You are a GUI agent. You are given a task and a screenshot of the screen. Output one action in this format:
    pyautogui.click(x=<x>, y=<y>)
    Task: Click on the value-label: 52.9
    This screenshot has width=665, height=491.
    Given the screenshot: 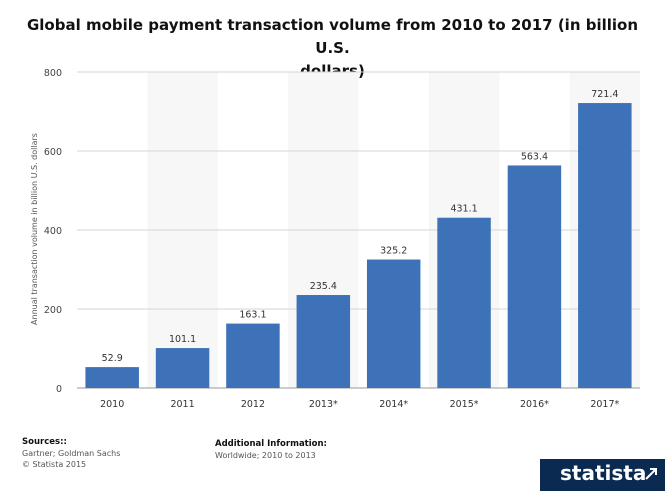 What is the action you would take?
    pyautogui.click(x=112, y=358)
    